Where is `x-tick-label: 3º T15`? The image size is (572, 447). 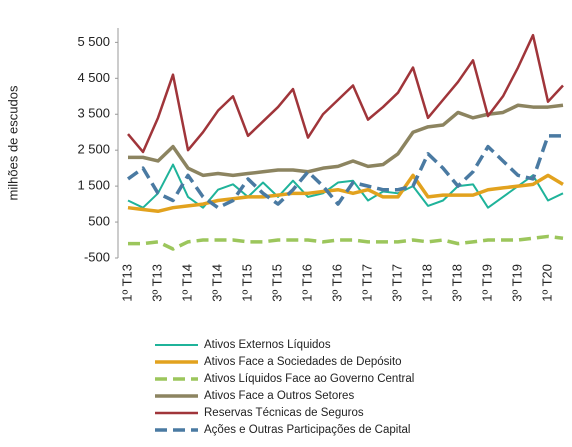 x-tick-label: 3º T15 is located at coordinates (276, 283).